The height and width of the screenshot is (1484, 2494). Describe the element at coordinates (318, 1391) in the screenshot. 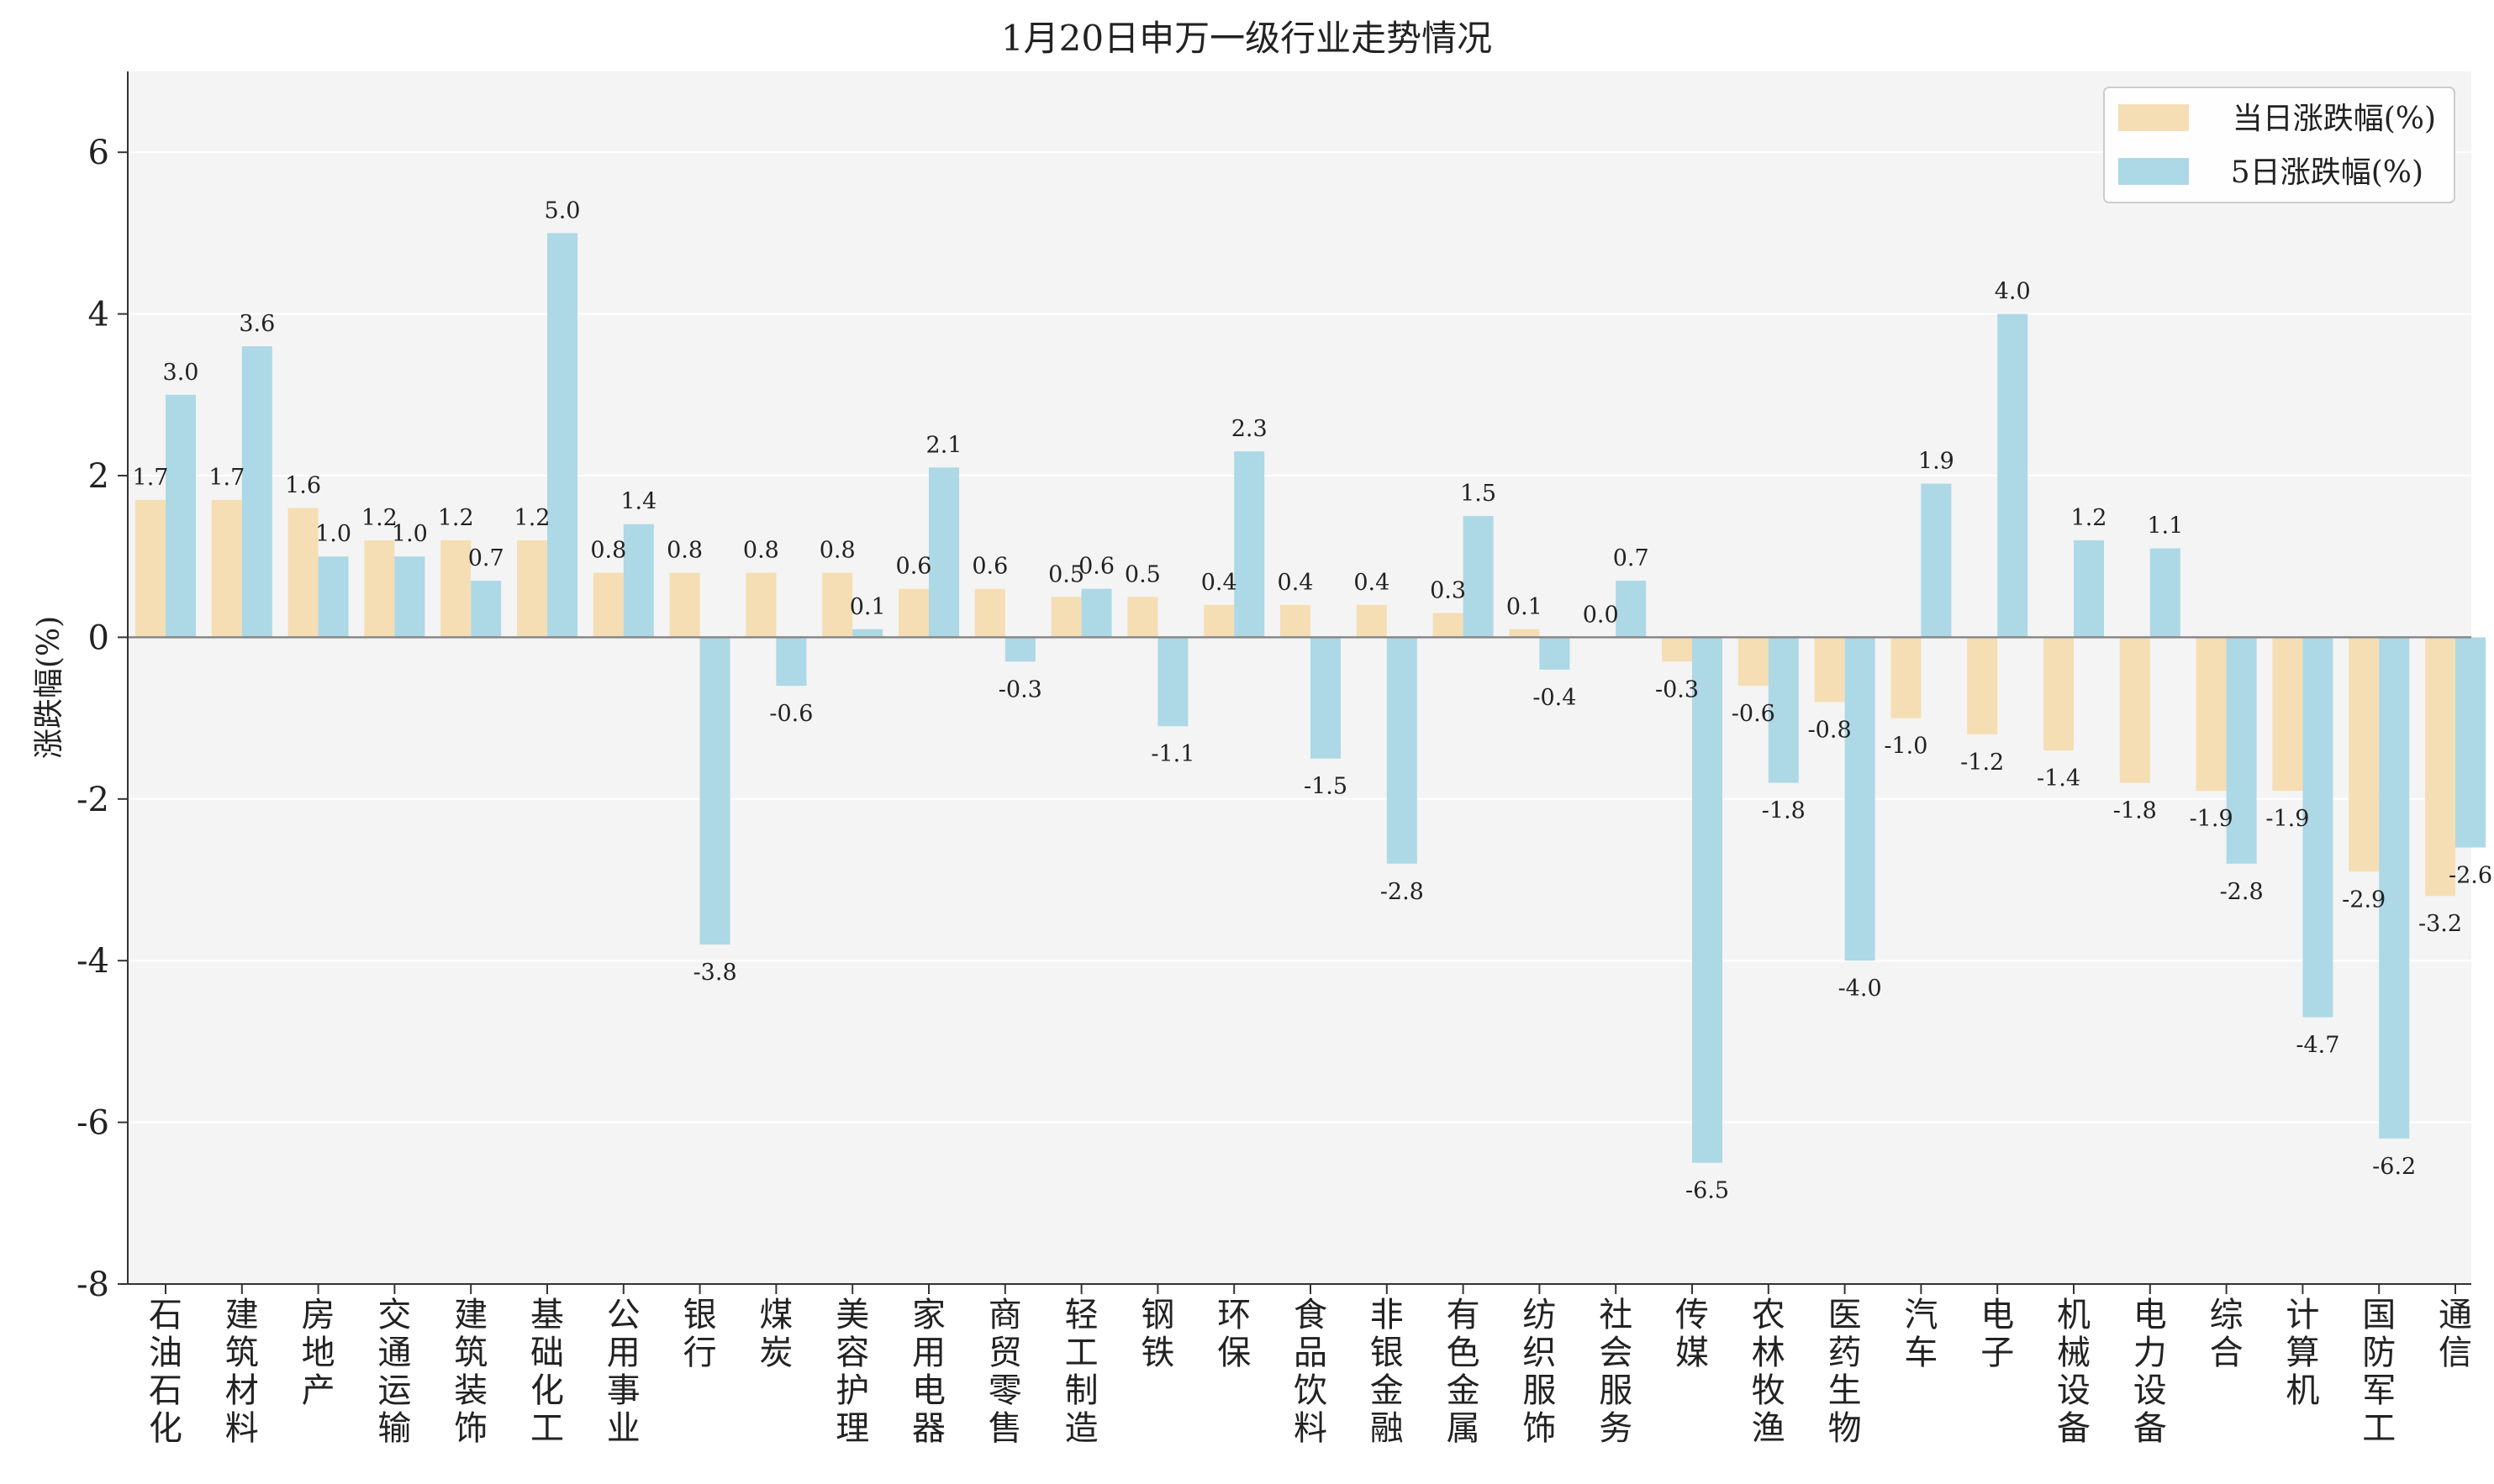

I see `x-tick-label: 产` at that location.